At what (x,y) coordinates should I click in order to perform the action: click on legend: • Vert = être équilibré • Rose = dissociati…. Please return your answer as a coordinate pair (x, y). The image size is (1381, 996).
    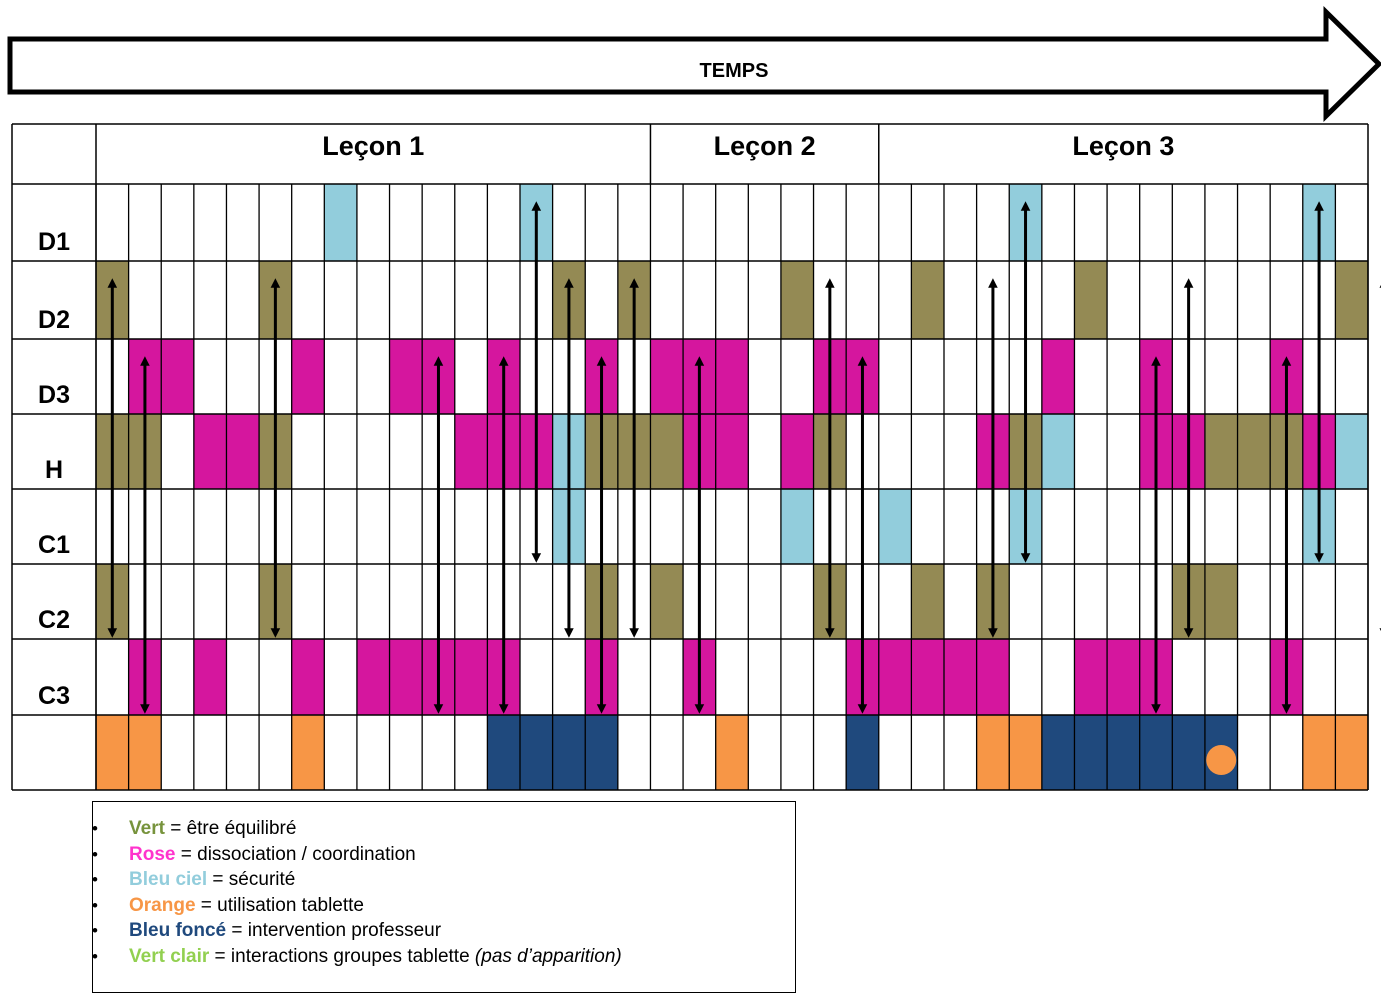
    Looking at the image, I should click on (444, 897).